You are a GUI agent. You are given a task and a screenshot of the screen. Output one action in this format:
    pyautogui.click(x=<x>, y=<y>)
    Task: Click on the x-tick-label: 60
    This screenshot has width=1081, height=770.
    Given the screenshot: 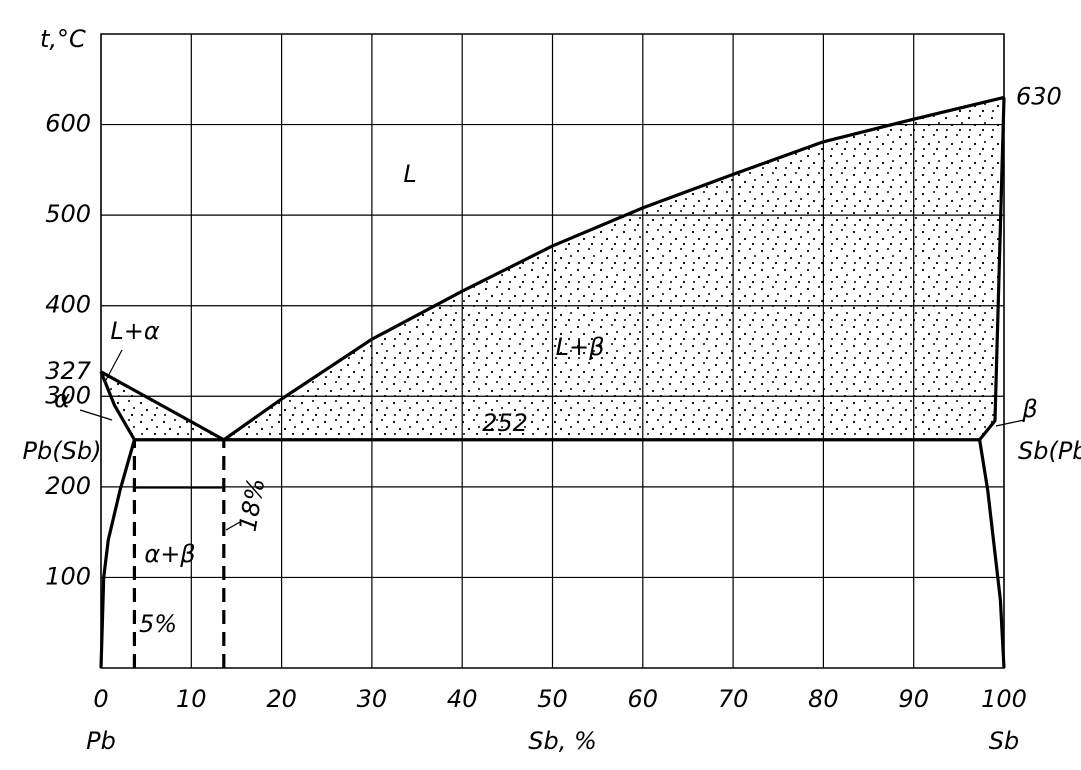 What is the action you would take?
    pyautogui.click(x=643, y=699)
    